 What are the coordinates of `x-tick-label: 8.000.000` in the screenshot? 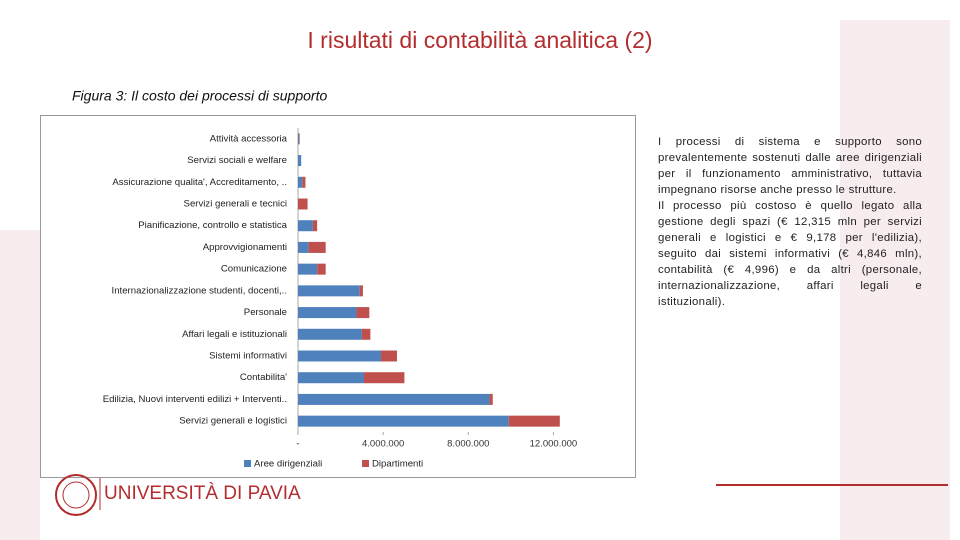 It's located at (468, 444).